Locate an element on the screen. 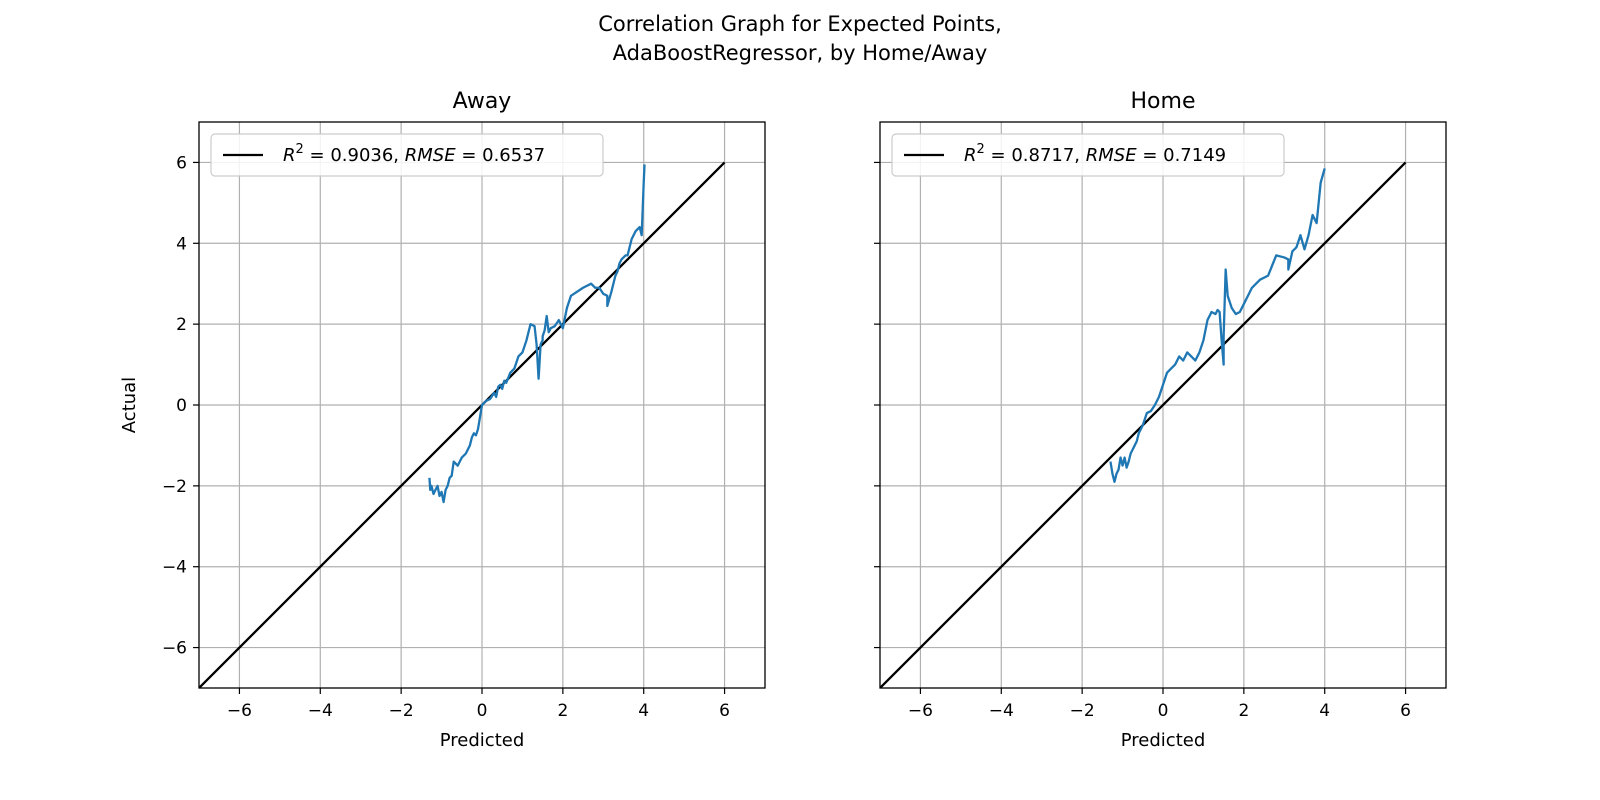 The image size is (1600, 800). y-tick-label: 4 is located at coordinates (181, 244).